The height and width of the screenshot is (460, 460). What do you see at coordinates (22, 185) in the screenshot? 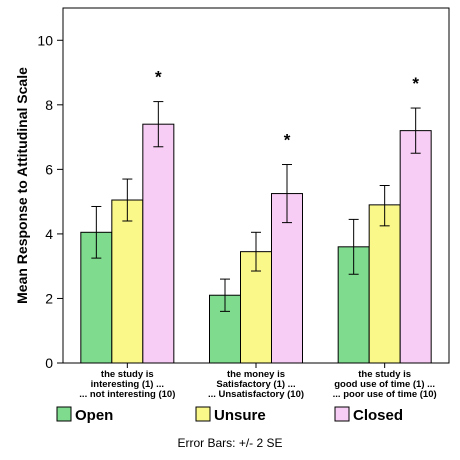
I see `y-axis-label: Mean Response to Attitudinal Scale` at bounding box center [22, 185].